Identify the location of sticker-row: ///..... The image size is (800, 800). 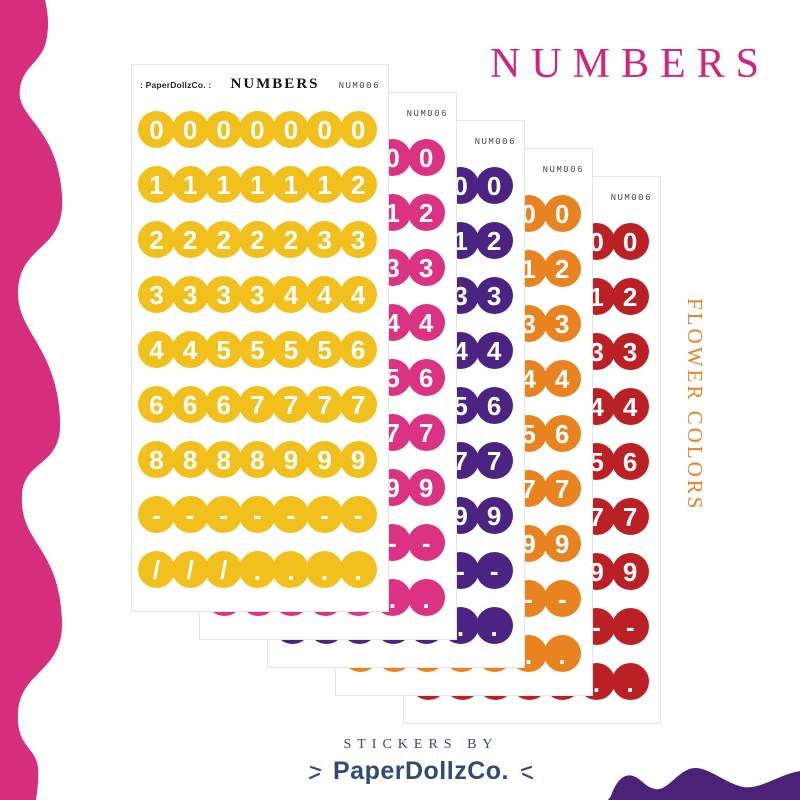
(257, 569).